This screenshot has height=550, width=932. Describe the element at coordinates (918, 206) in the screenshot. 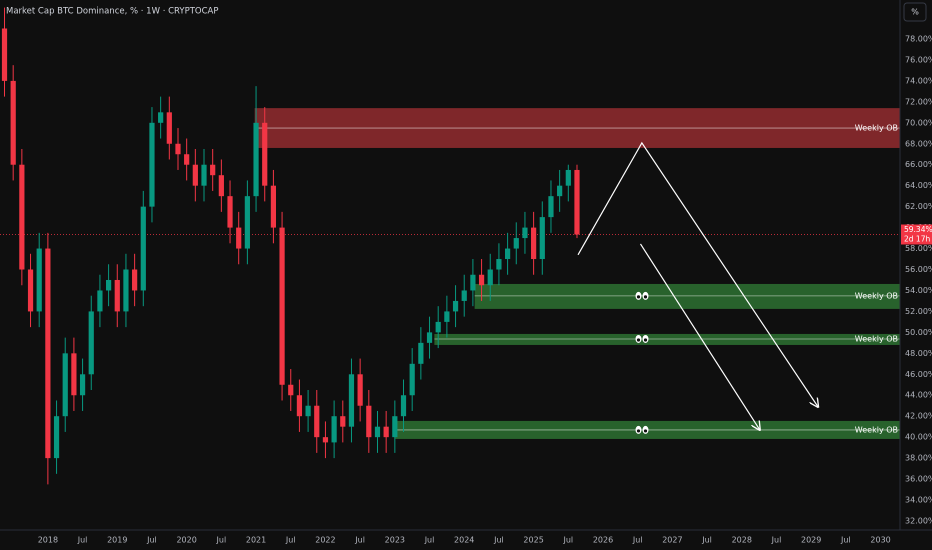

I see `y-tick-label: 62.00%` at that location.